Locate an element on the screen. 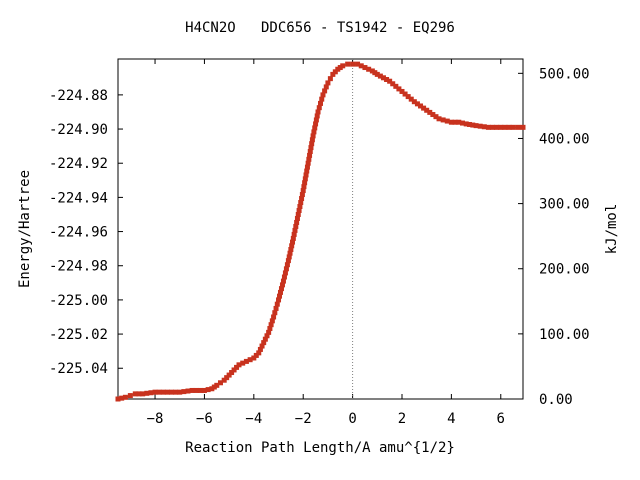 The height and width of the screenshot is (480, 640). y-tick-label: -224.98 is located at coordinates (78, 267).